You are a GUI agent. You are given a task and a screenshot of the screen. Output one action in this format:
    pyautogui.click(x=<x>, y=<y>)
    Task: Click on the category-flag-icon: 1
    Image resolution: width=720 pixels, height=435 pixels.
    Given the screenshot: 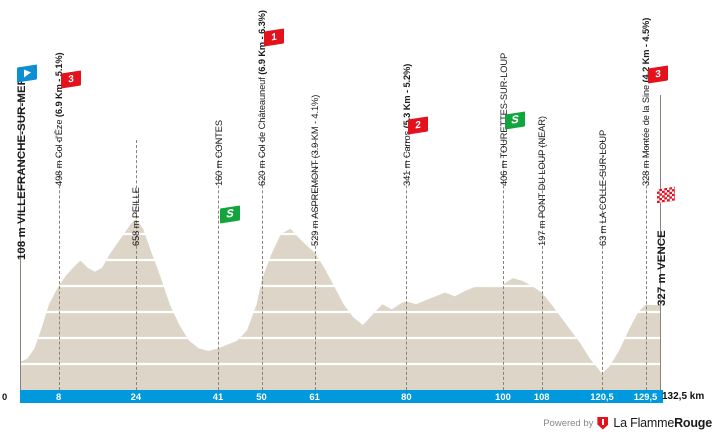 What is the action you would take?
    pyautogui.click(x=273, y=37)
    